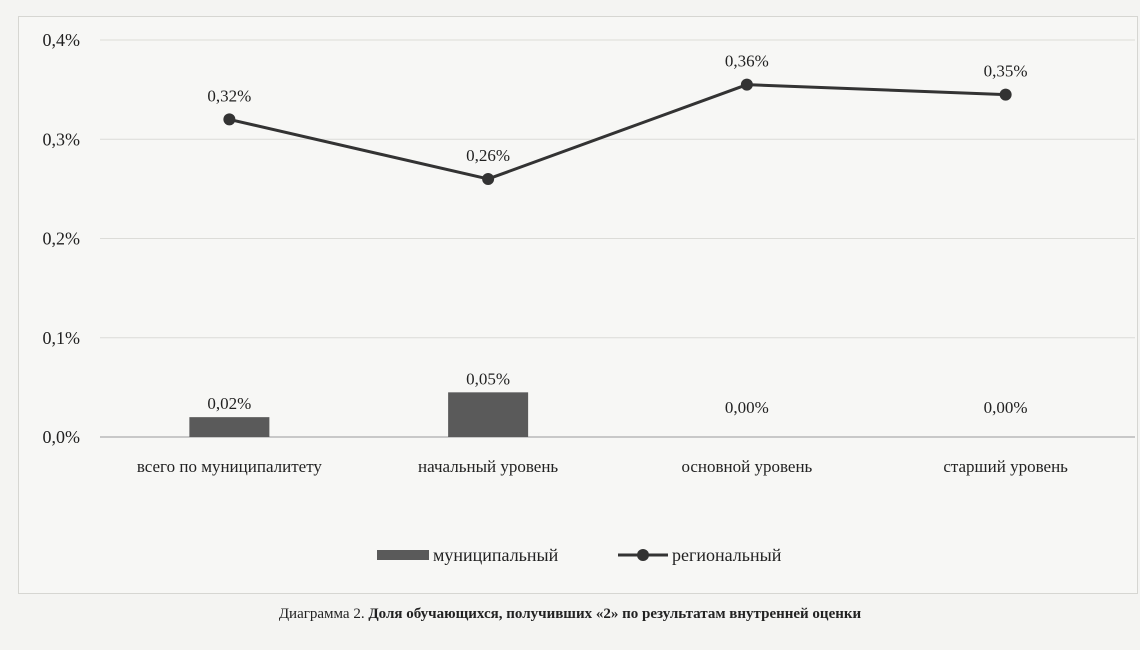 This screenshot has height=650, width=1140. I want to click on legend-swatch-marker, so click(643, 555).